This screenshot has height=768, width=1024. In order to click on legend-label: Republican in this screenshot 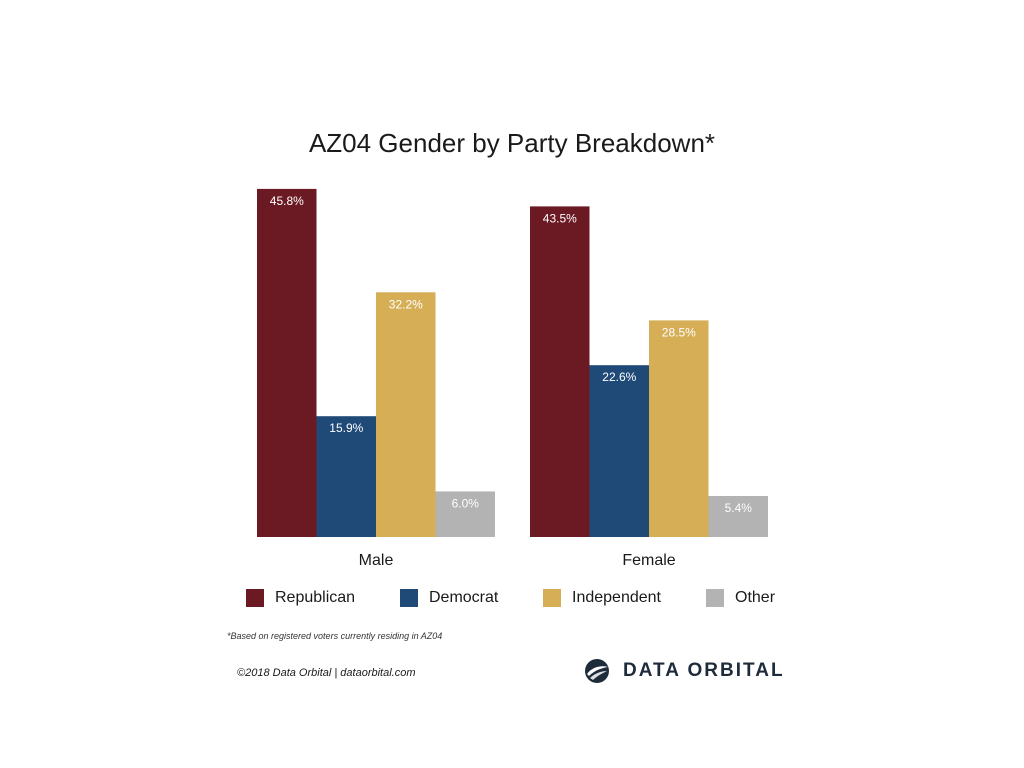, I will do `click(315, 597)`.